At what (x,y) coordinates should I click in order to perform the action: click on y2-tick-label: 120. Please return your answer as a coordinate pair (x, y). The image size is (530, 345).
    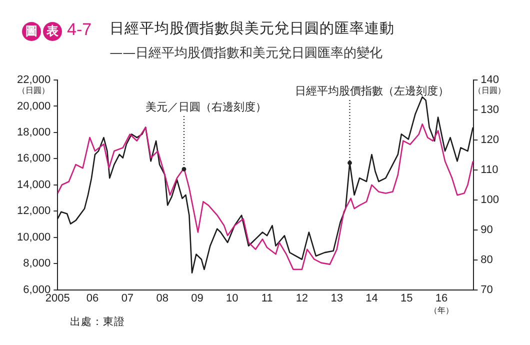
    Looking at the image, I should click on (490, 140).